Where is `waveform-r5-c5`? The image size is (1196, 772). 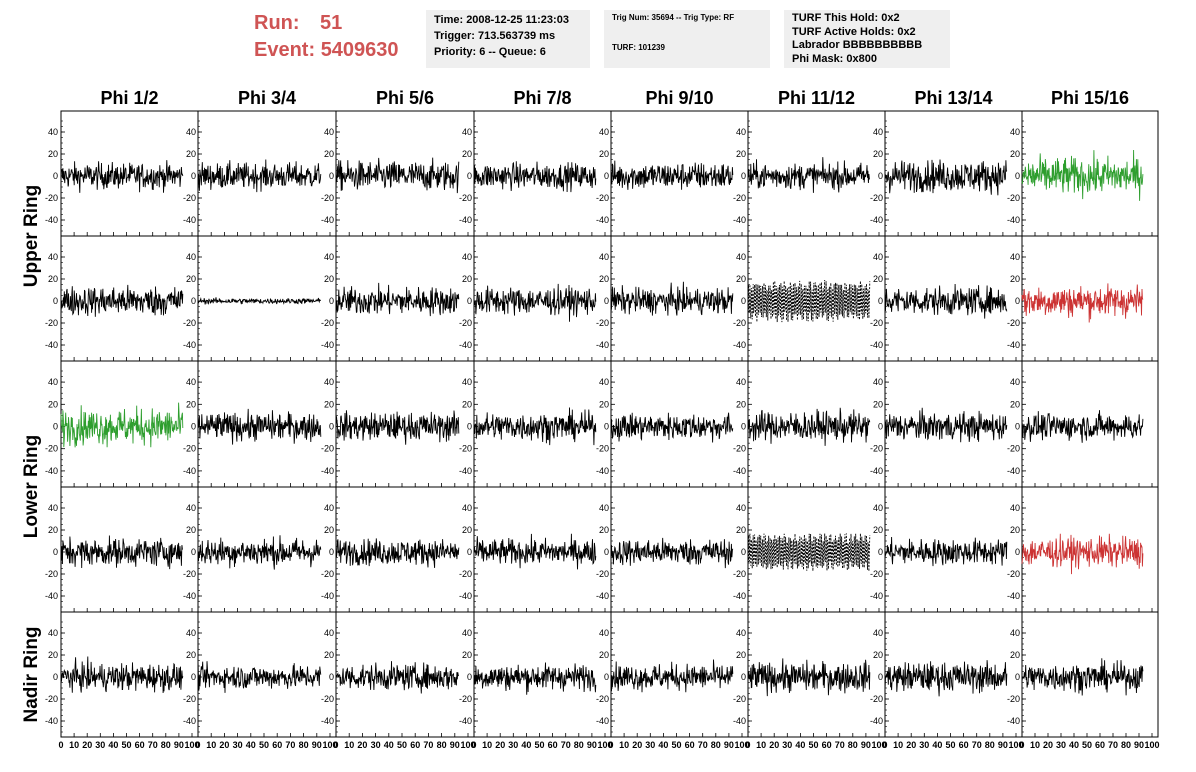
waveform-r5-c5 is located at coordinates (672, 676).